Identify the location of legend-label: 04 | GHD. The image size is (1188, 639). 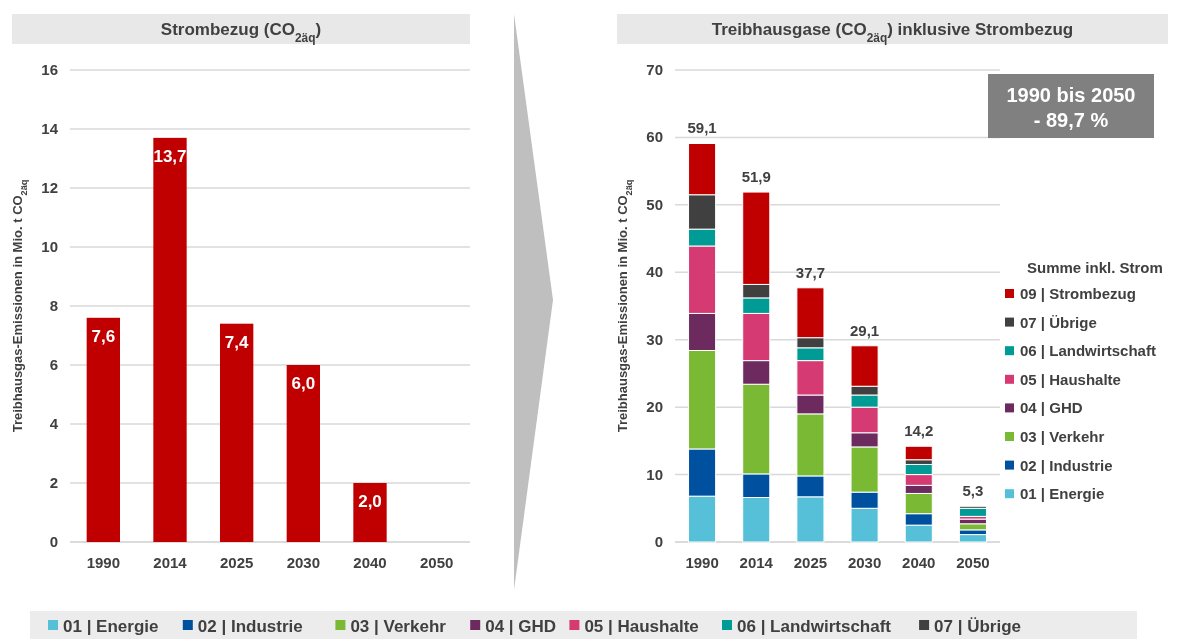
(1051, 408).